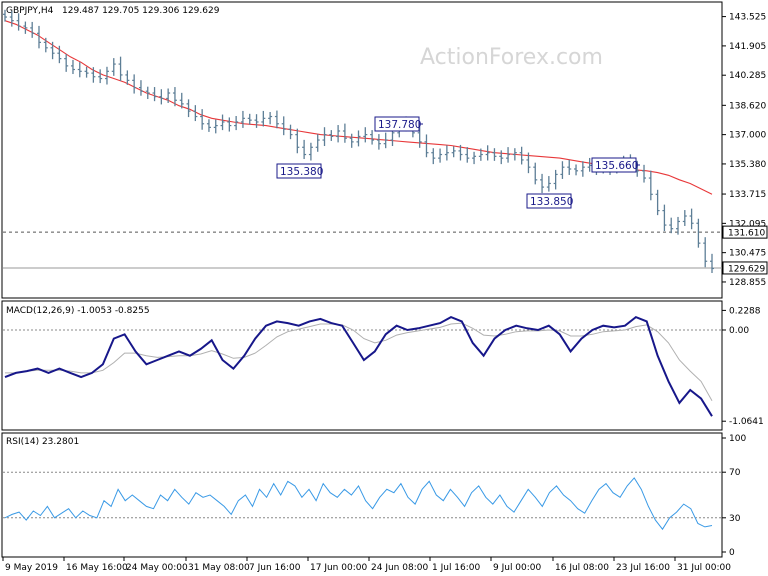 This screenshot has width=768, height=576. What do you see at coordinates (747, 224) in the screenshot?
I see `price-tick-label: 132.095` at bounding box center [747, 224].